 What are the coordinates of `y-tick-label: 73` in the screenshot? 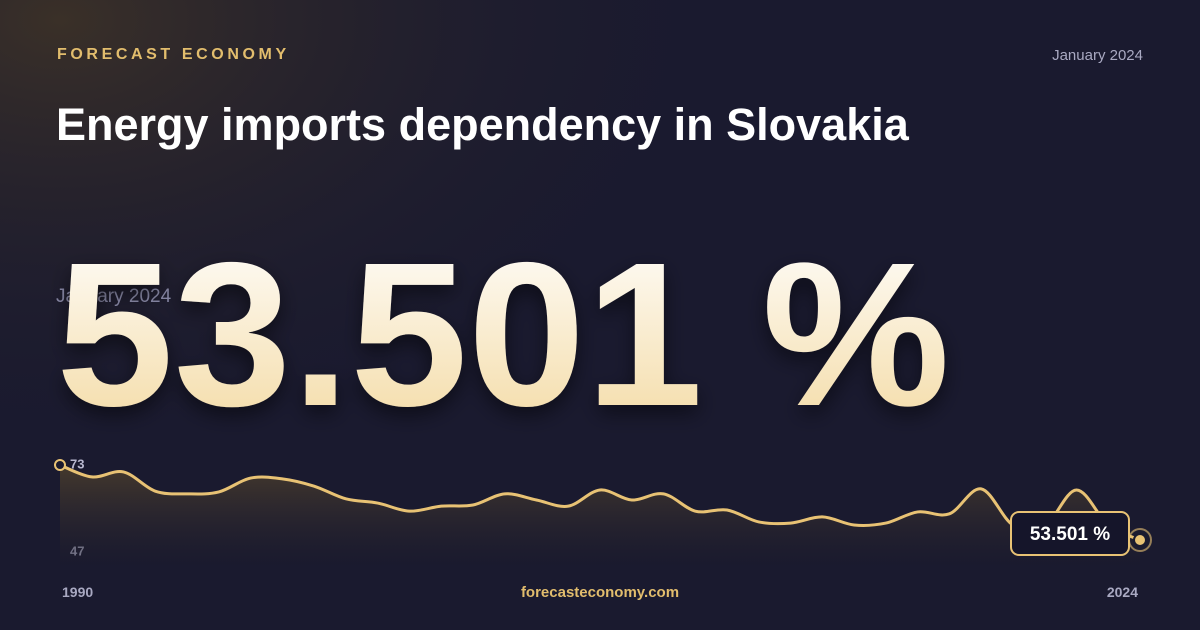 It's located at (77, 463).